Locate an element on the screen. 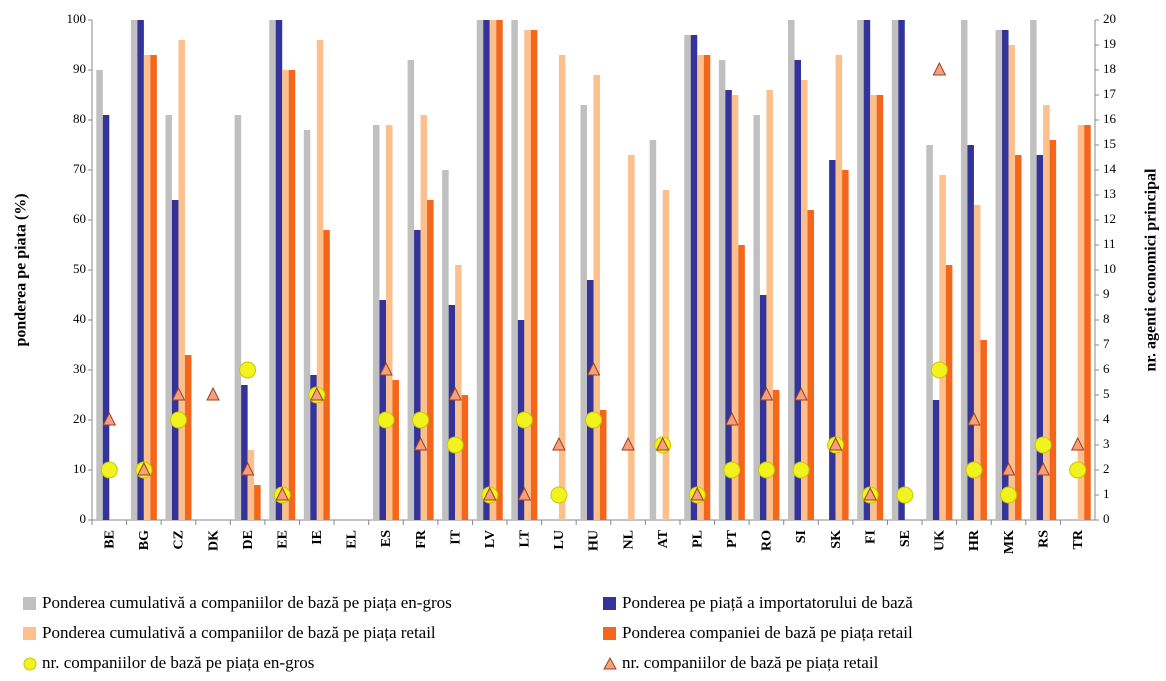 The image size is (1166, 681). x-tick-label: SI is located at coordinates (801, 536).